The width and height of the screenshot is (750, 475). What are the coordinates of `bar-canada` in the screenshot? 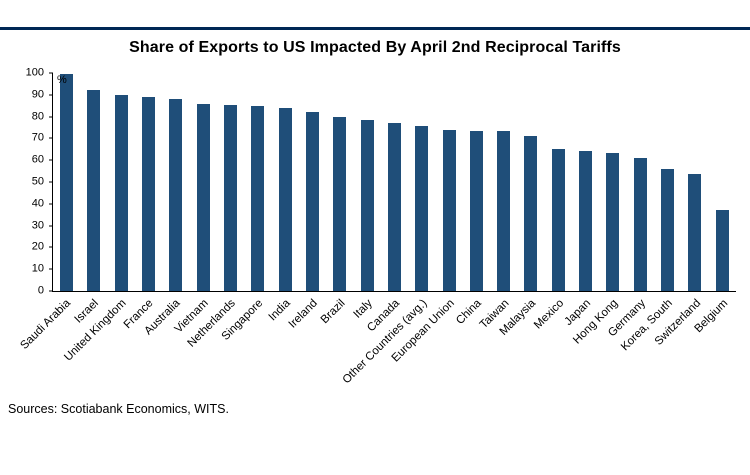 It's located at (394, 207).